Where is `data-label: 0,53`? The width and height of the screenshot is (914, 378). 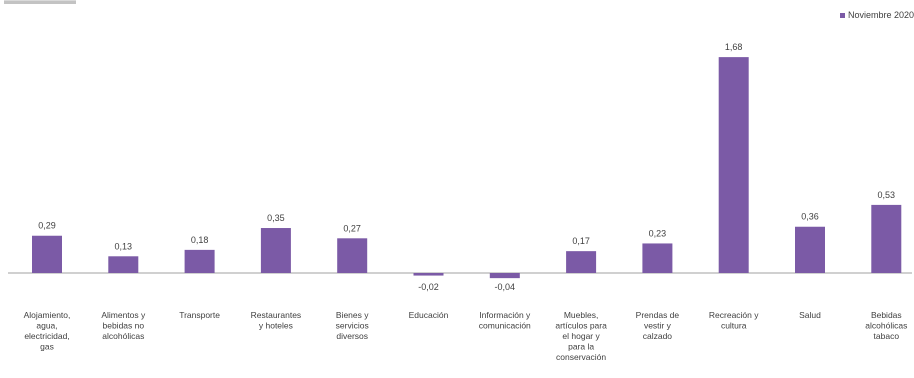
data-label: 0,53 is located at coordinates (887, 195).